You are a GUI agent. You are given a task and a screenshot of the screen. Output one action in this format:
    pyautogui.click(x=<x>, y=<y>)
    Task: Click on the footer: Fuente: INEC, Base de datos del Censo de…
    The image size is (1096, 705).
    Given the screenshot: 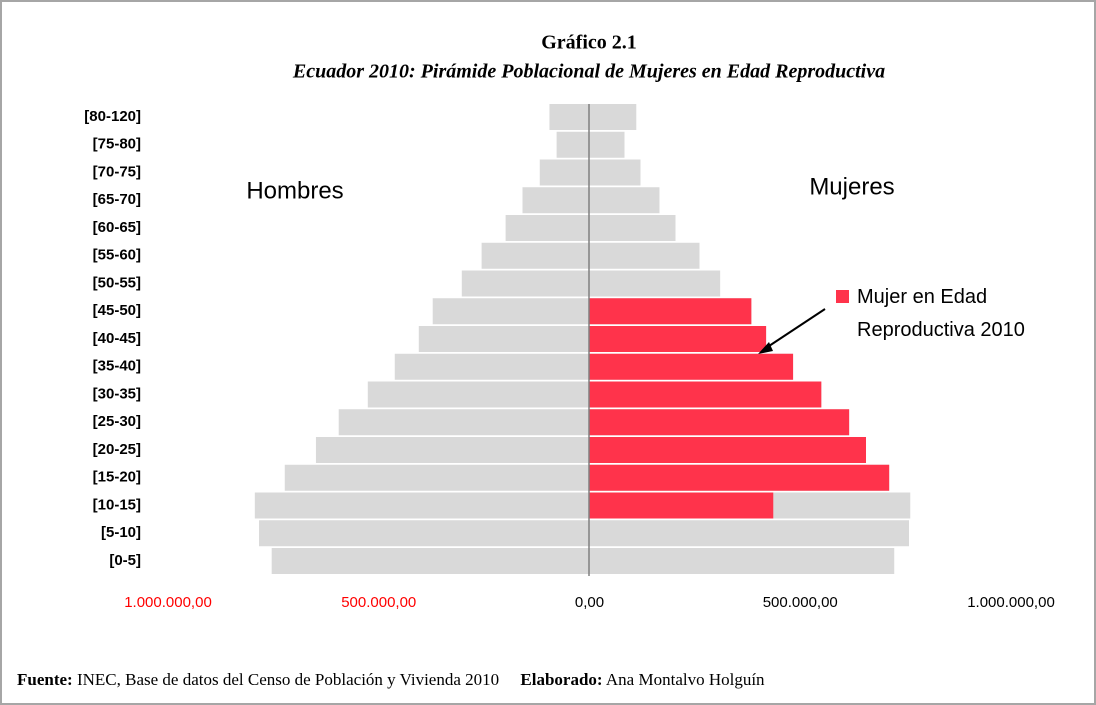 What is the action you would take?
    pyautogui.click(x=391, y=680)
    